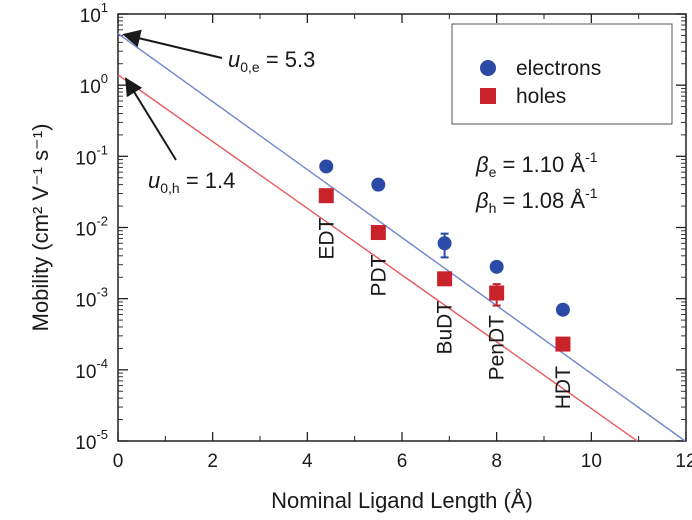 The height and width of the screenshot is (520, 692). Describe the element at coordinates (591, 461) in the screenshot. I see `x-tick-label: 10` at that location.